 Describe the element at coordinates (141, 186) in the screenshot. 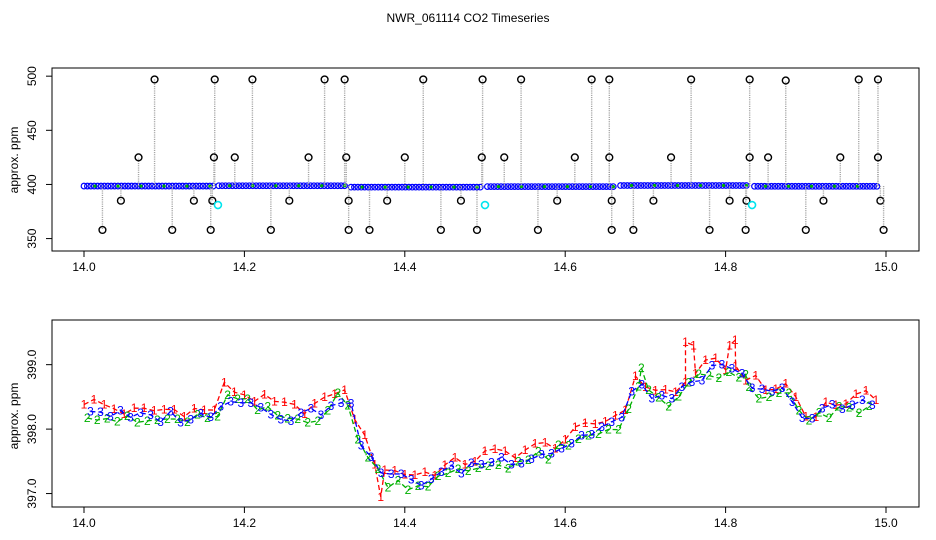

I see `baseline-green-point` at that location.